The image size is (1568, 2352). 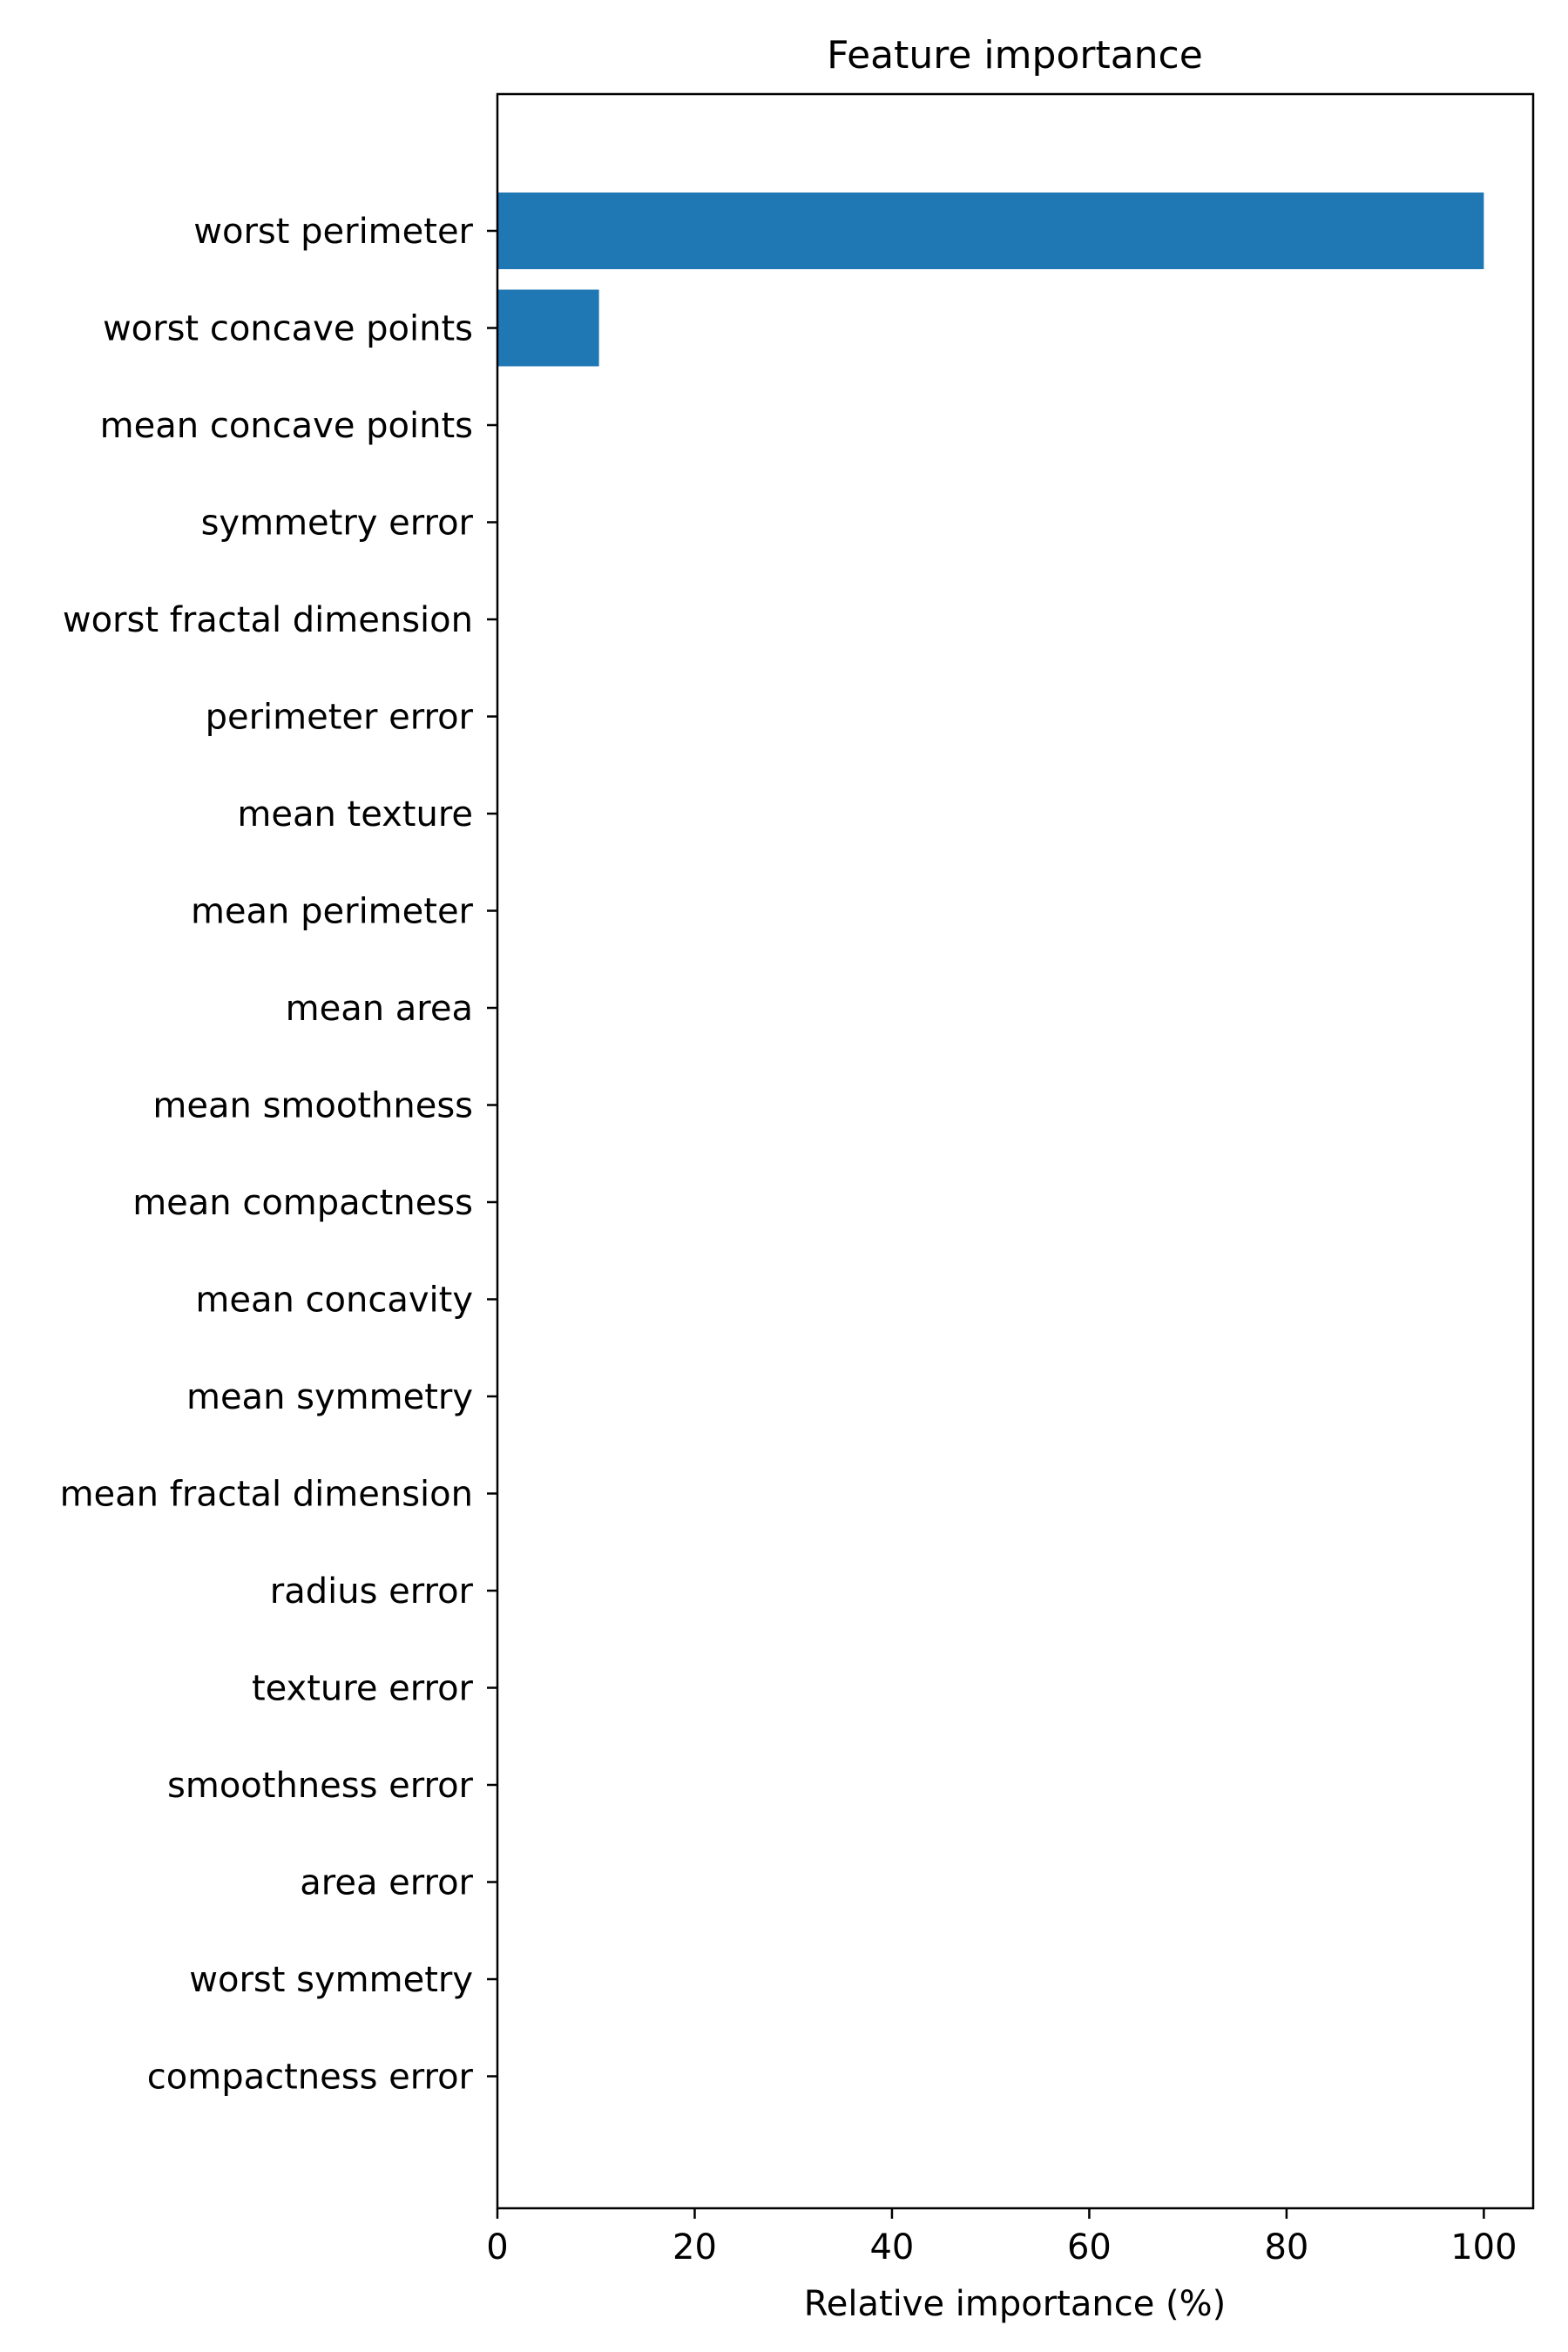 I want to click on y-tick-label: mean symmetry, so click(x=329, y=1397).